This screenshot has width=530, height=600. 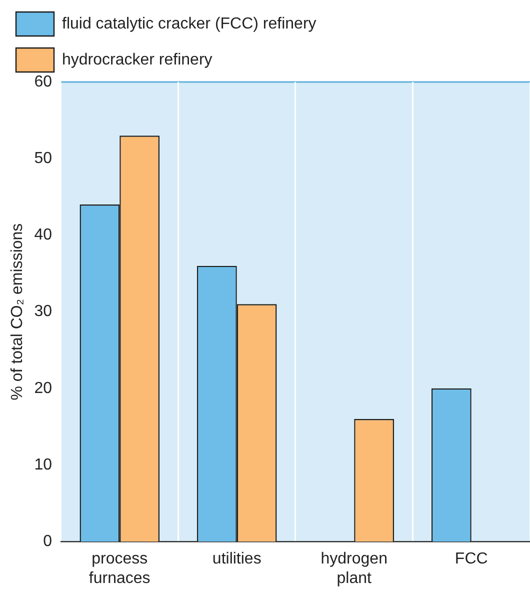 I want to click on y-tick-label: 60, so click(x=43, y=81).